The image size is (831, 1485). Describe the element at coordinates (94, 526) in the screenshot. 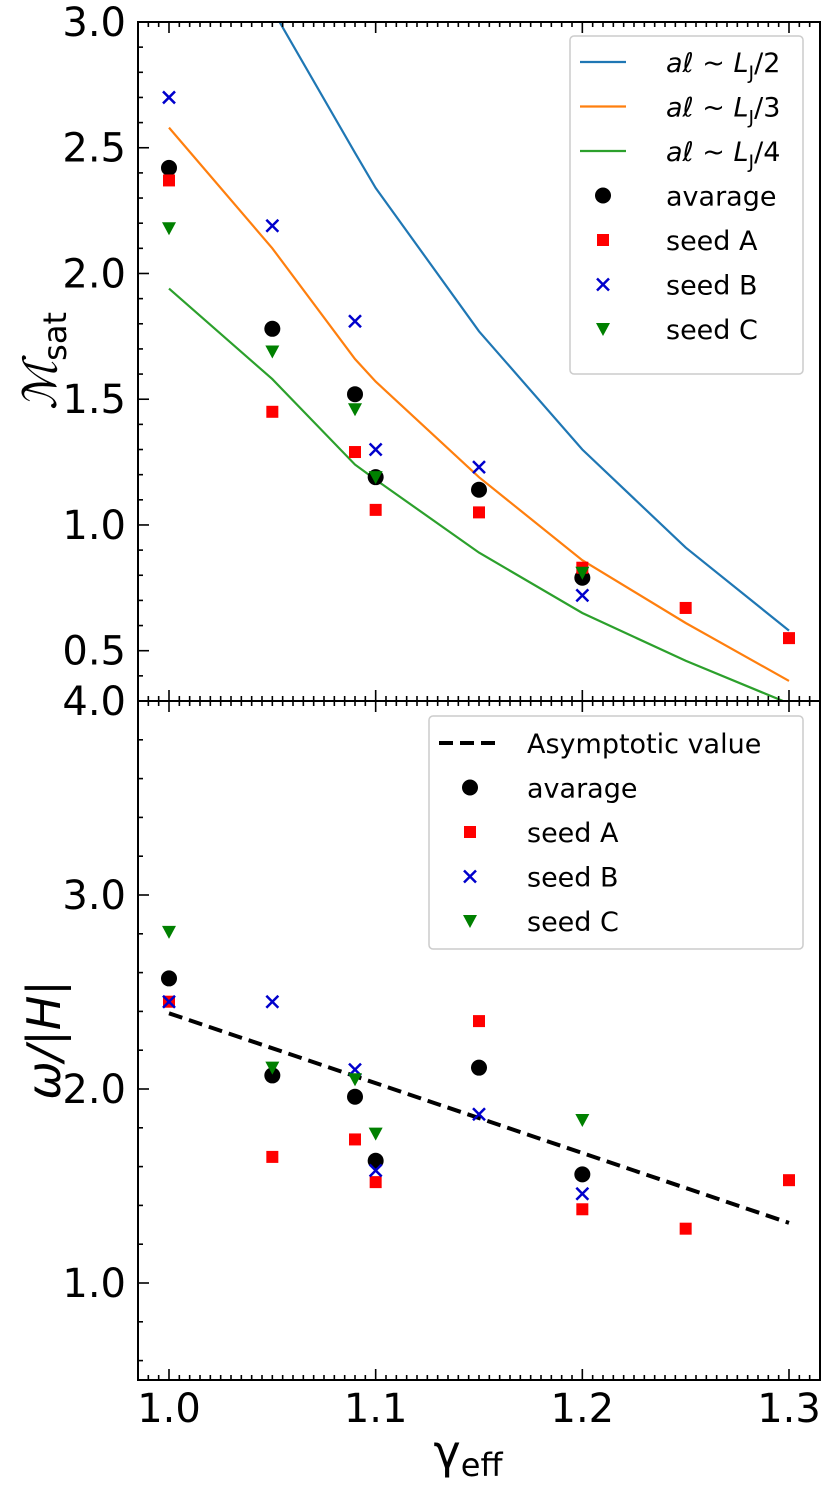

I see `top-ytick-label: 1.0` at that location.